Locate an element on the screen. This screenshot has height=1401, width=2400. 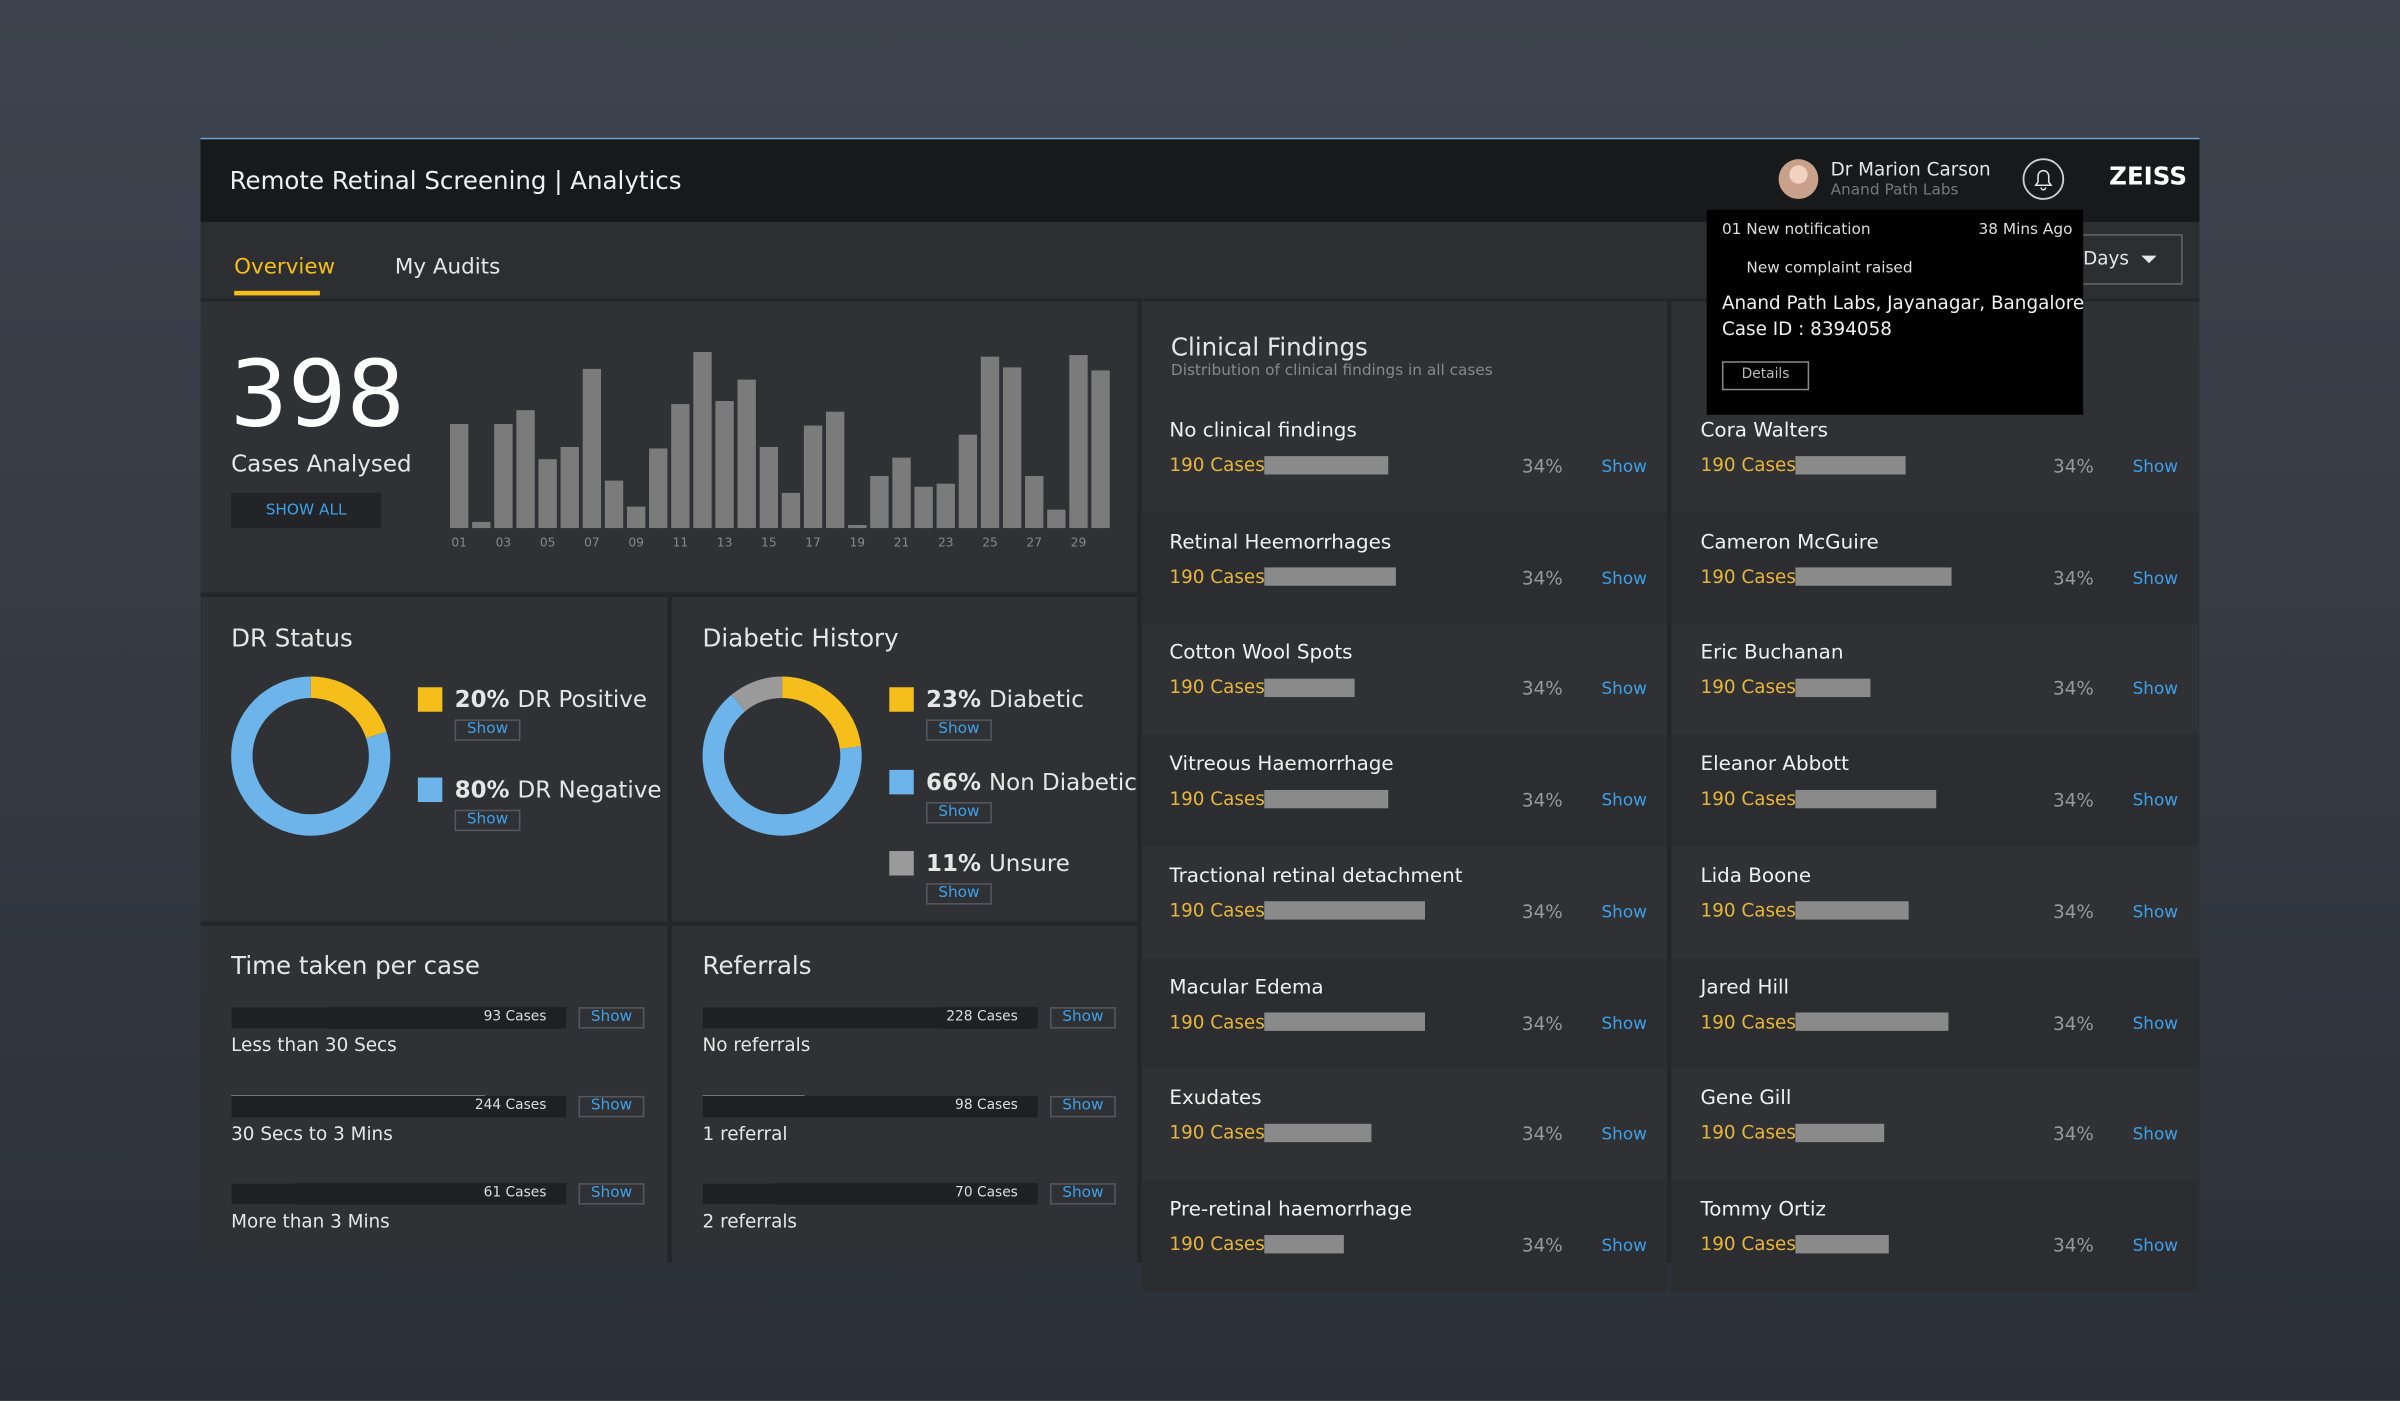
tab: My Audits is located at coordinates (447, 267).